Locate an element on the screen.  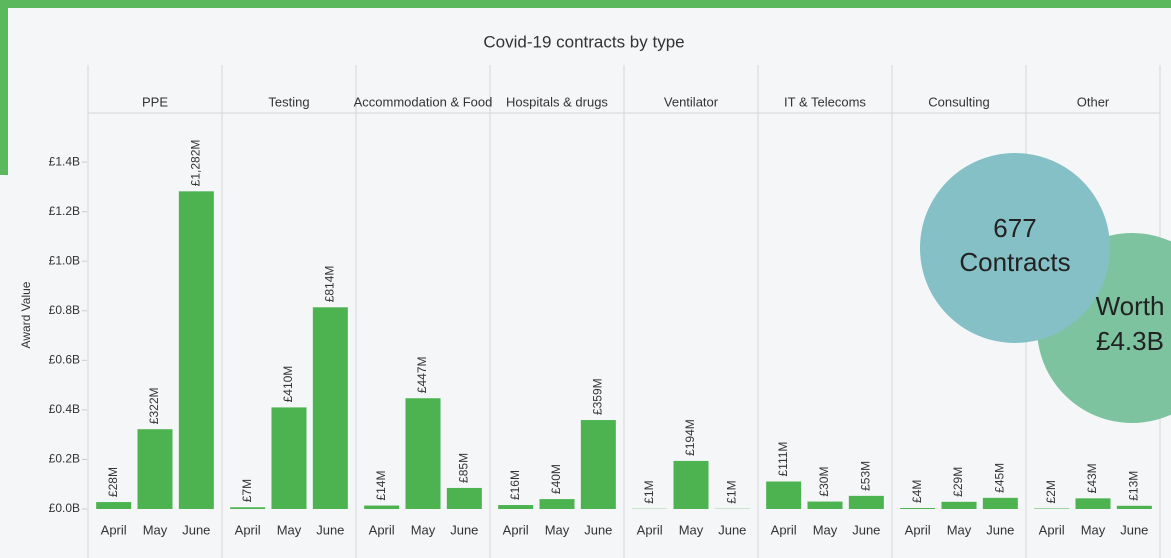
bubble-text: Worth is located at coordinates (1130, 306).